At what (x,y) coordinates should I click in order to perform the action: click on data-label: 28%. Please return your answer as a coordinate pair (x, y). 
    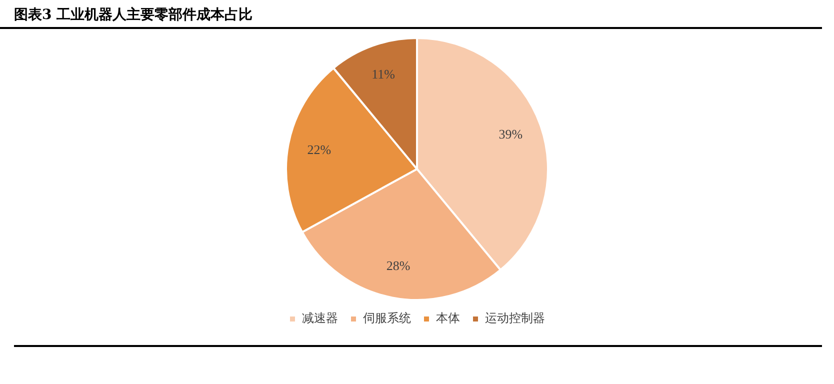
    Looking at the image, I should click on (398, 266).